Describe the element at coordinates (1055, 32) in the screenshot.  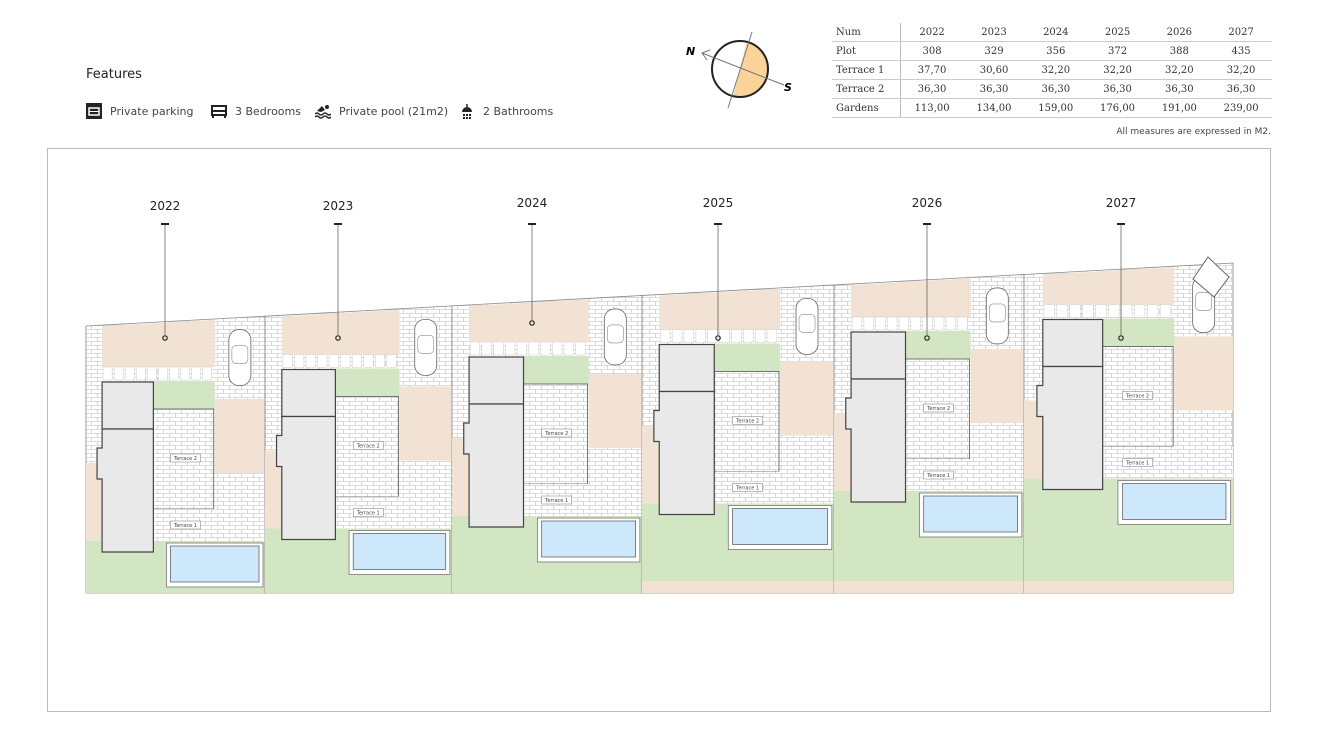
I see `table-cell: 2024` at that location.